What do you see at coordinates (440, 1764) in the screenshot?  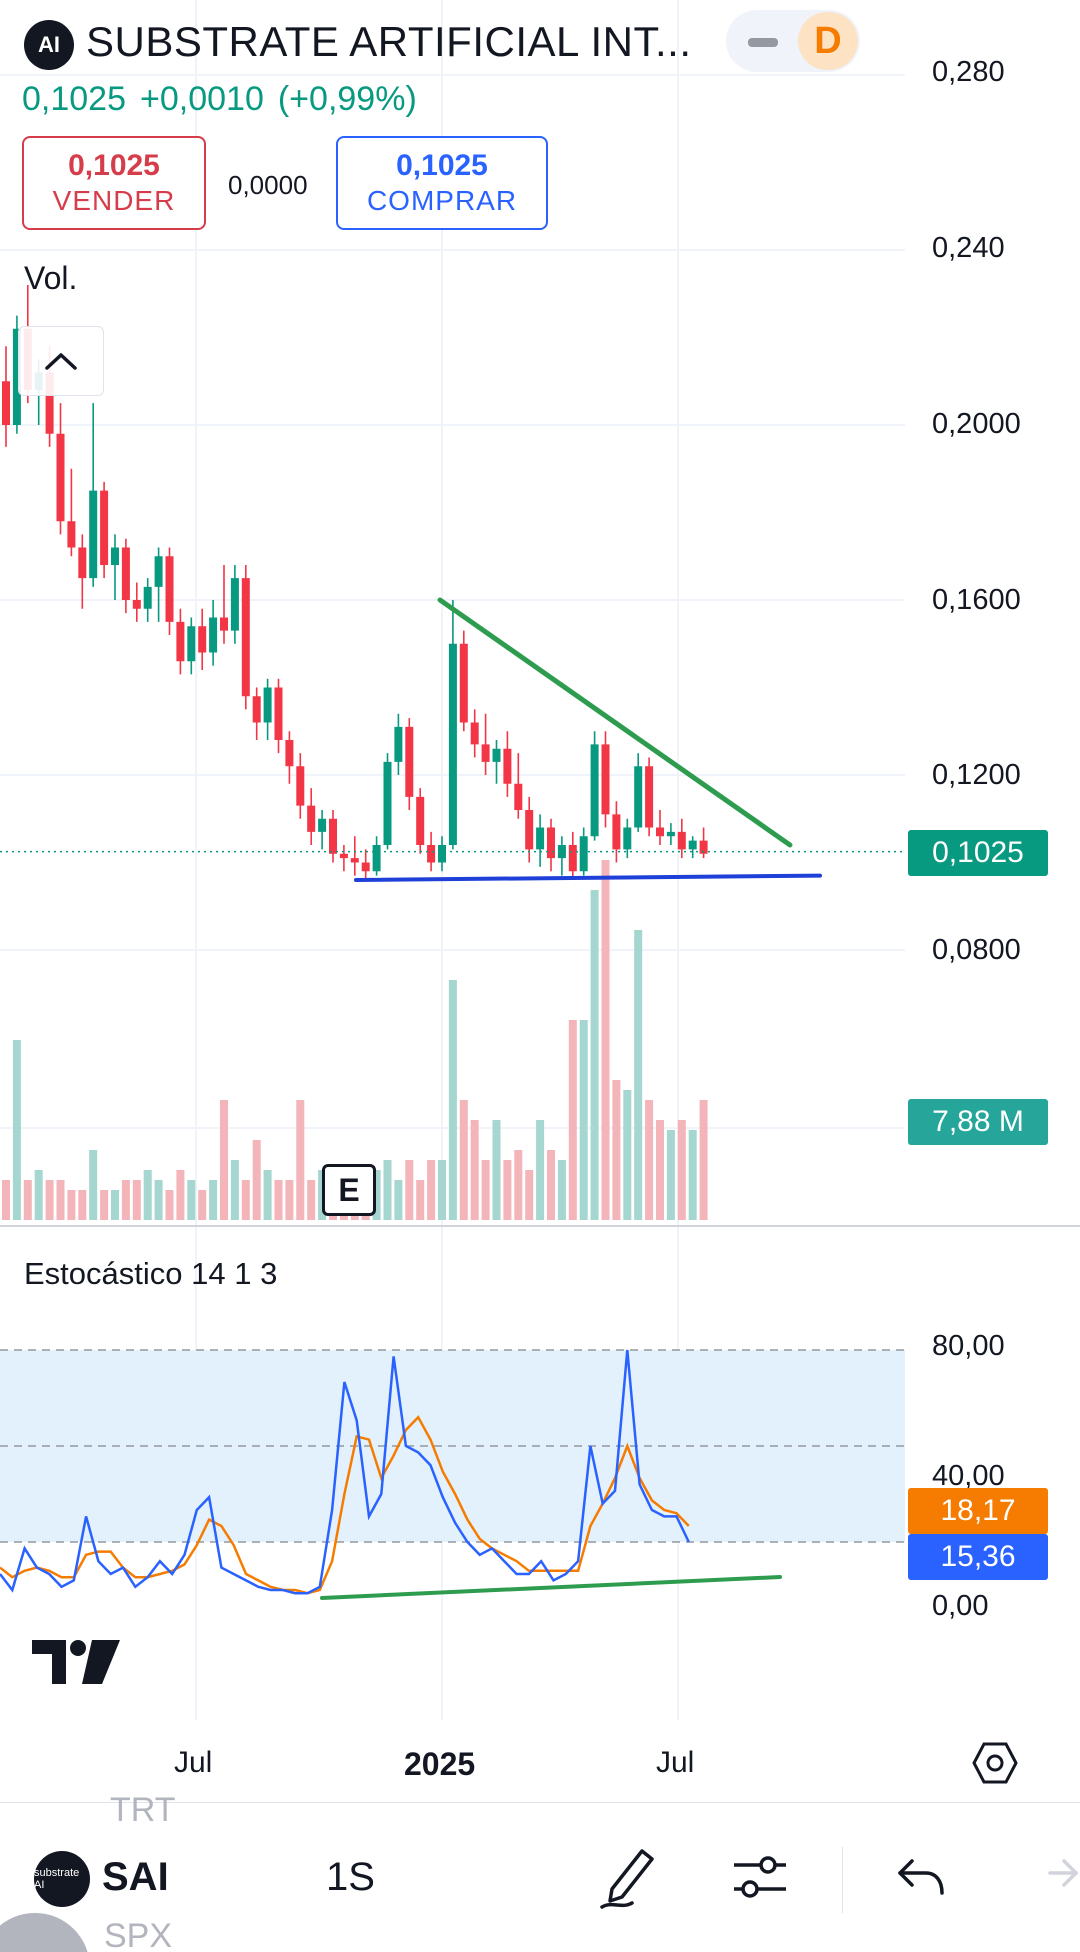 I see `time-axis-label: 2025` at bounding box center [440, 1764].